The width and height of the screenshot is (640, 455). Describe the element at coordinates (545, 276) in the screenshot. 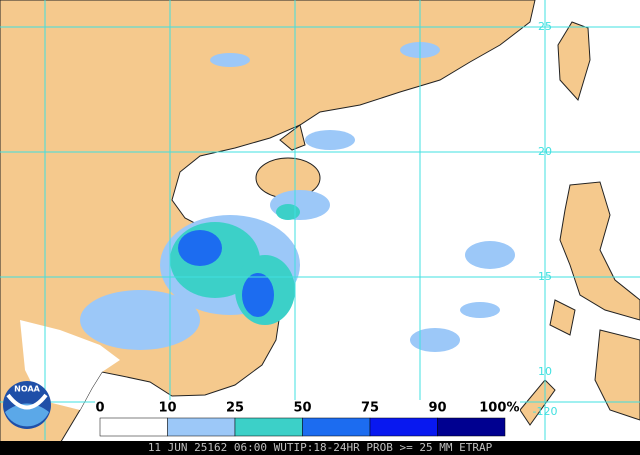

I see `lat-label: 15` at that location.